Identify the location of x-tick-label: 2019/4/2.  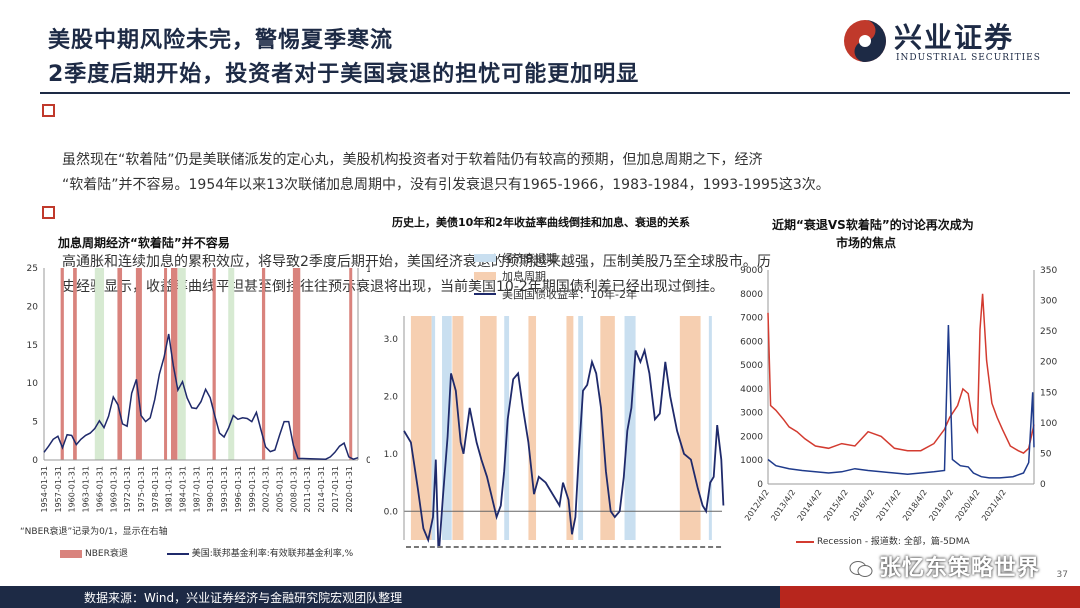
(941, 505).